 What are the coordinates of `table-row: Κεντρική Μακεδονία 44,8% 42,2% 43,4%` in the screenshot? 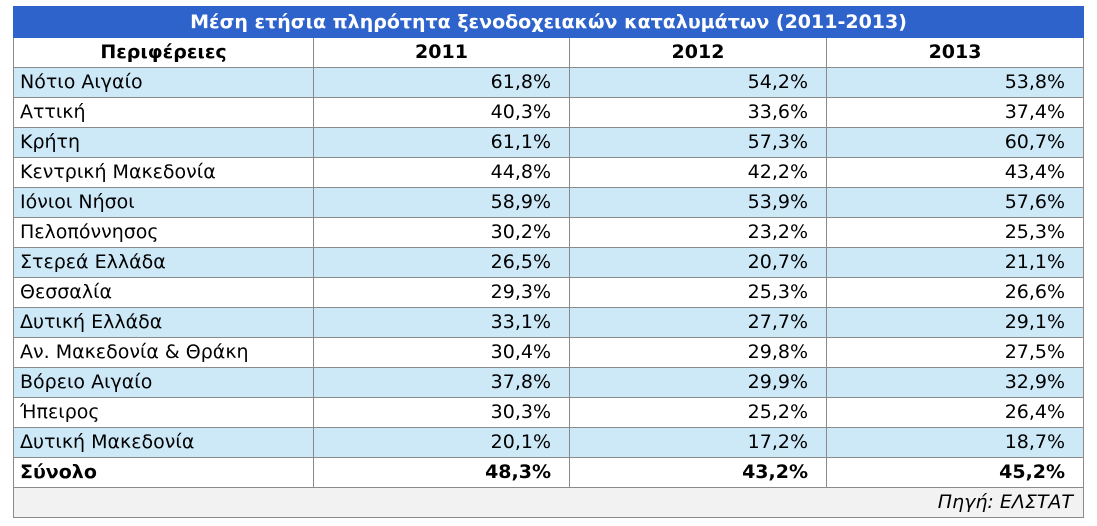 It's located at (549, 172).